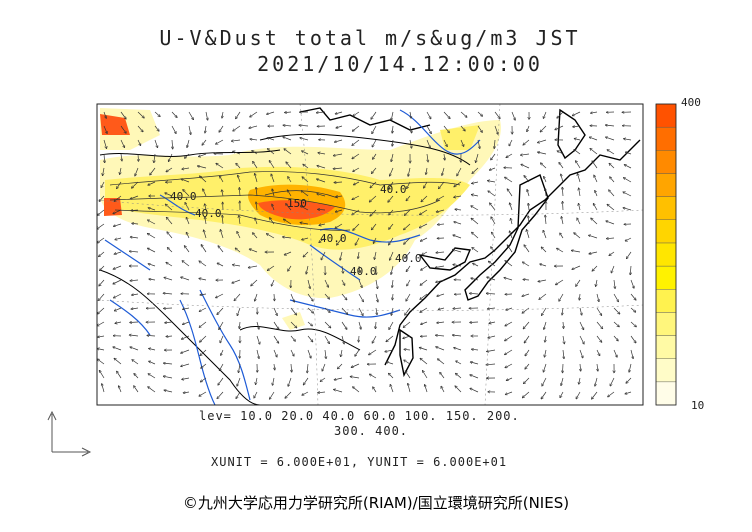 The width and height of the screenshot is (752, 532). What do you see at coordinates (376, 503) in the screenshot?
I see `copyright-credit: ©九州大学応用力学研究所(RIAM)/国立環境研究所(NIES)` at bounding box center [376, 503].